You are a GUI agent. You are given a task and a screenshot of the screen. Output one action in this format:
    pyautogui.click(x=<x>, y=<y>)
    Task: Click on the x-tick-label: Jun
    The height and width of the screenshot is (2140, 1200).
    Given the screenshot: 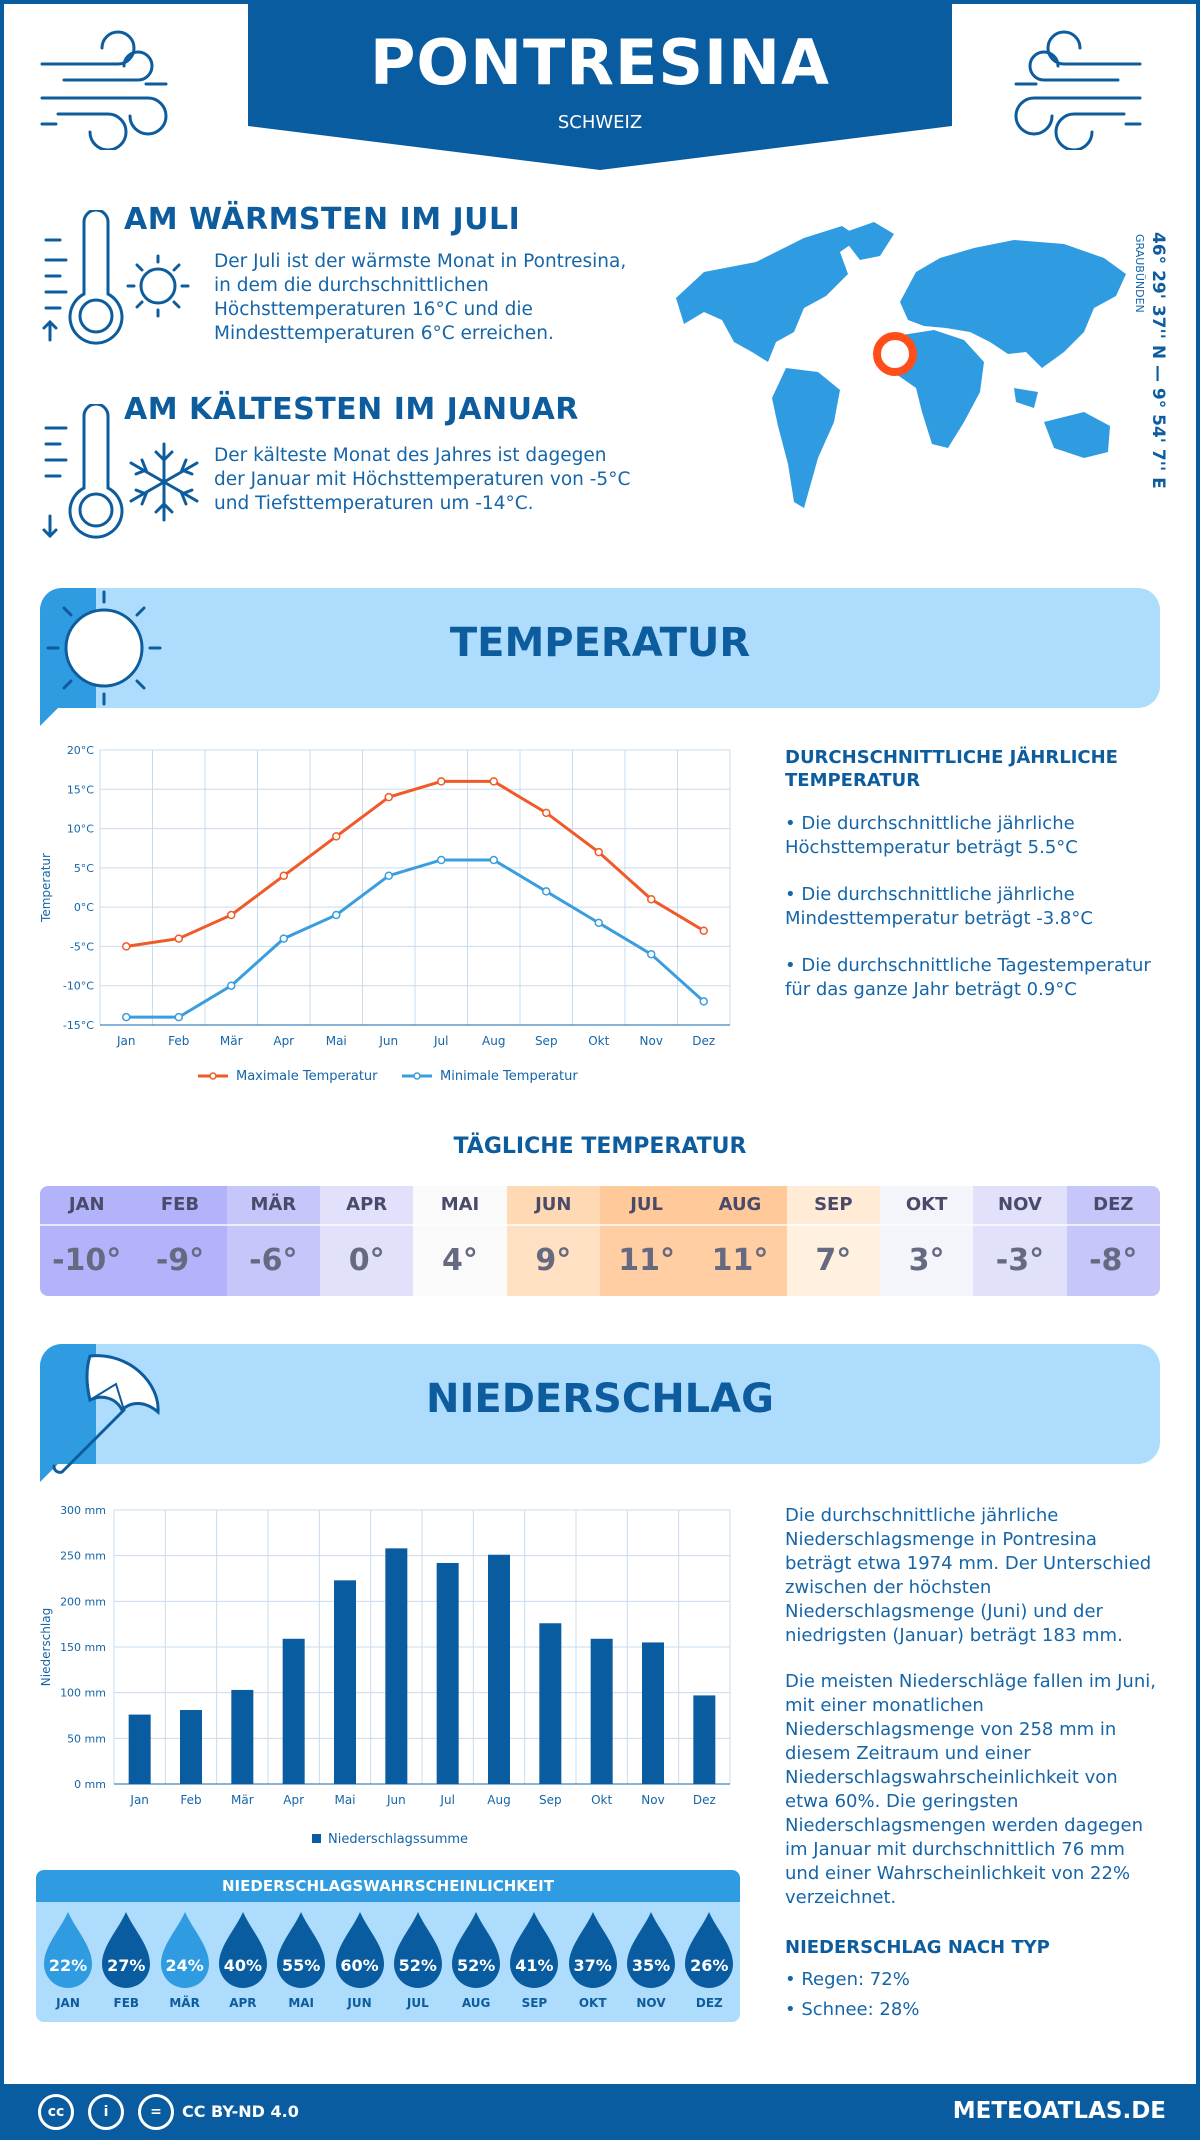 What is the action you would take?
    pyautogui.click(x=388, y=1041)
    